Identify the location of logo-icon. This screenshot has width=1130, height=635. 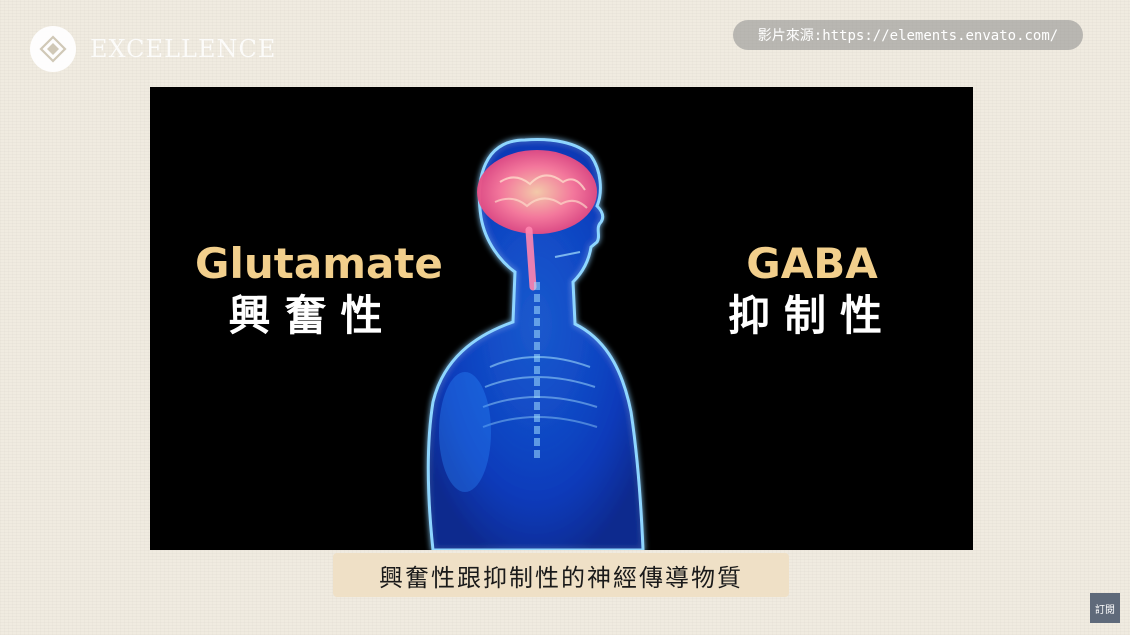
(53, 49).